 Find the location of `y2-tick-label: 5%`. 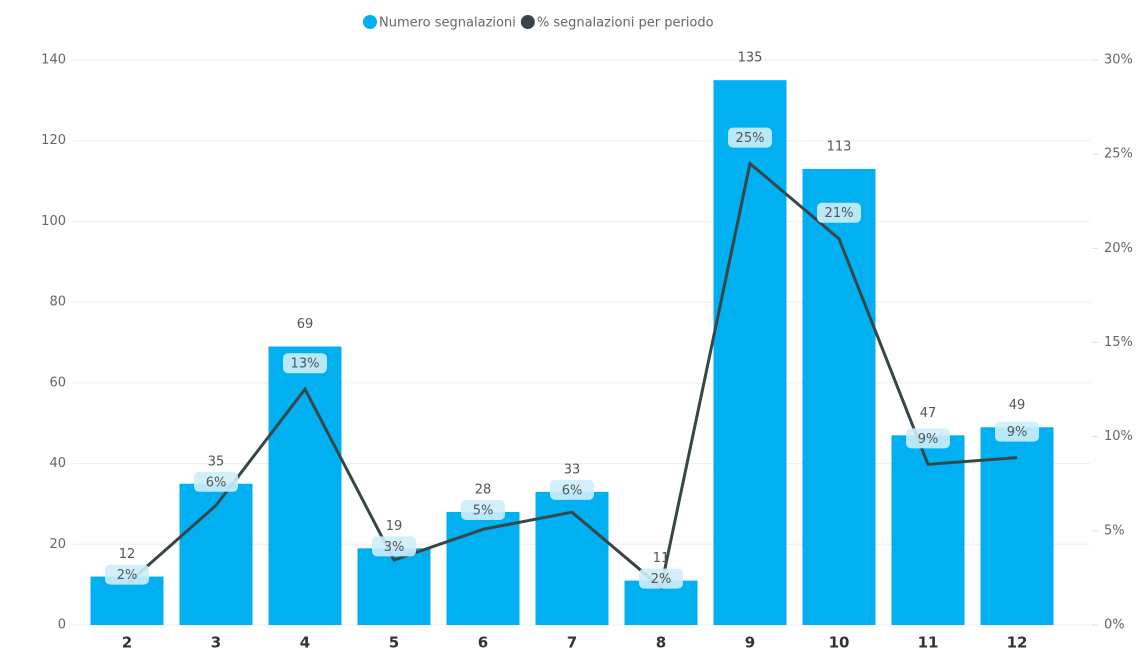

y2-tick-label: 5% is located at coordinates (1114, 530).